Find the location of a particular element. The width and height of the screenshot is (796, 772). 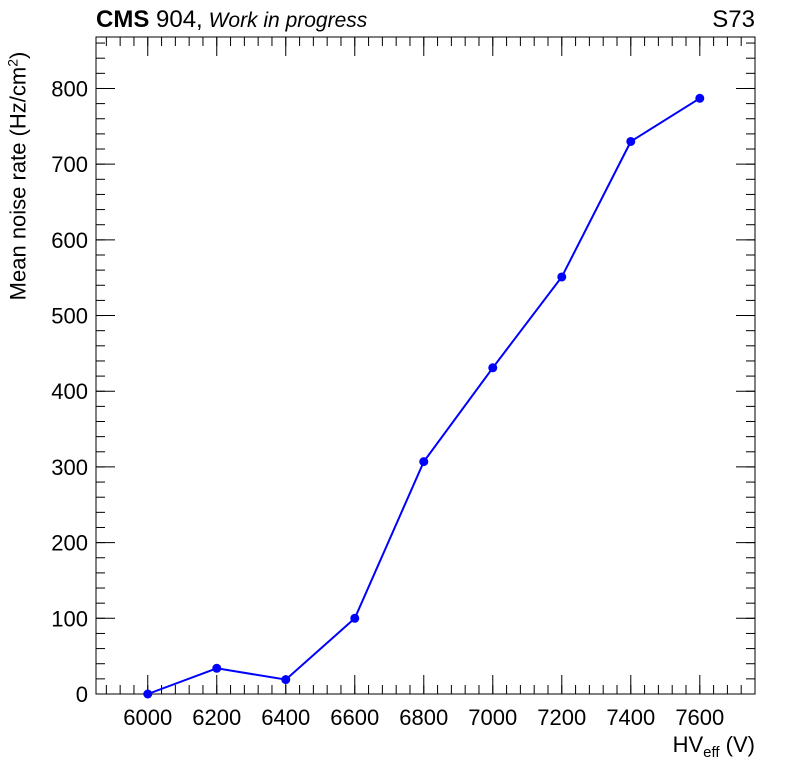

y-tick-label: 600 is located at coordinates (69, 240).